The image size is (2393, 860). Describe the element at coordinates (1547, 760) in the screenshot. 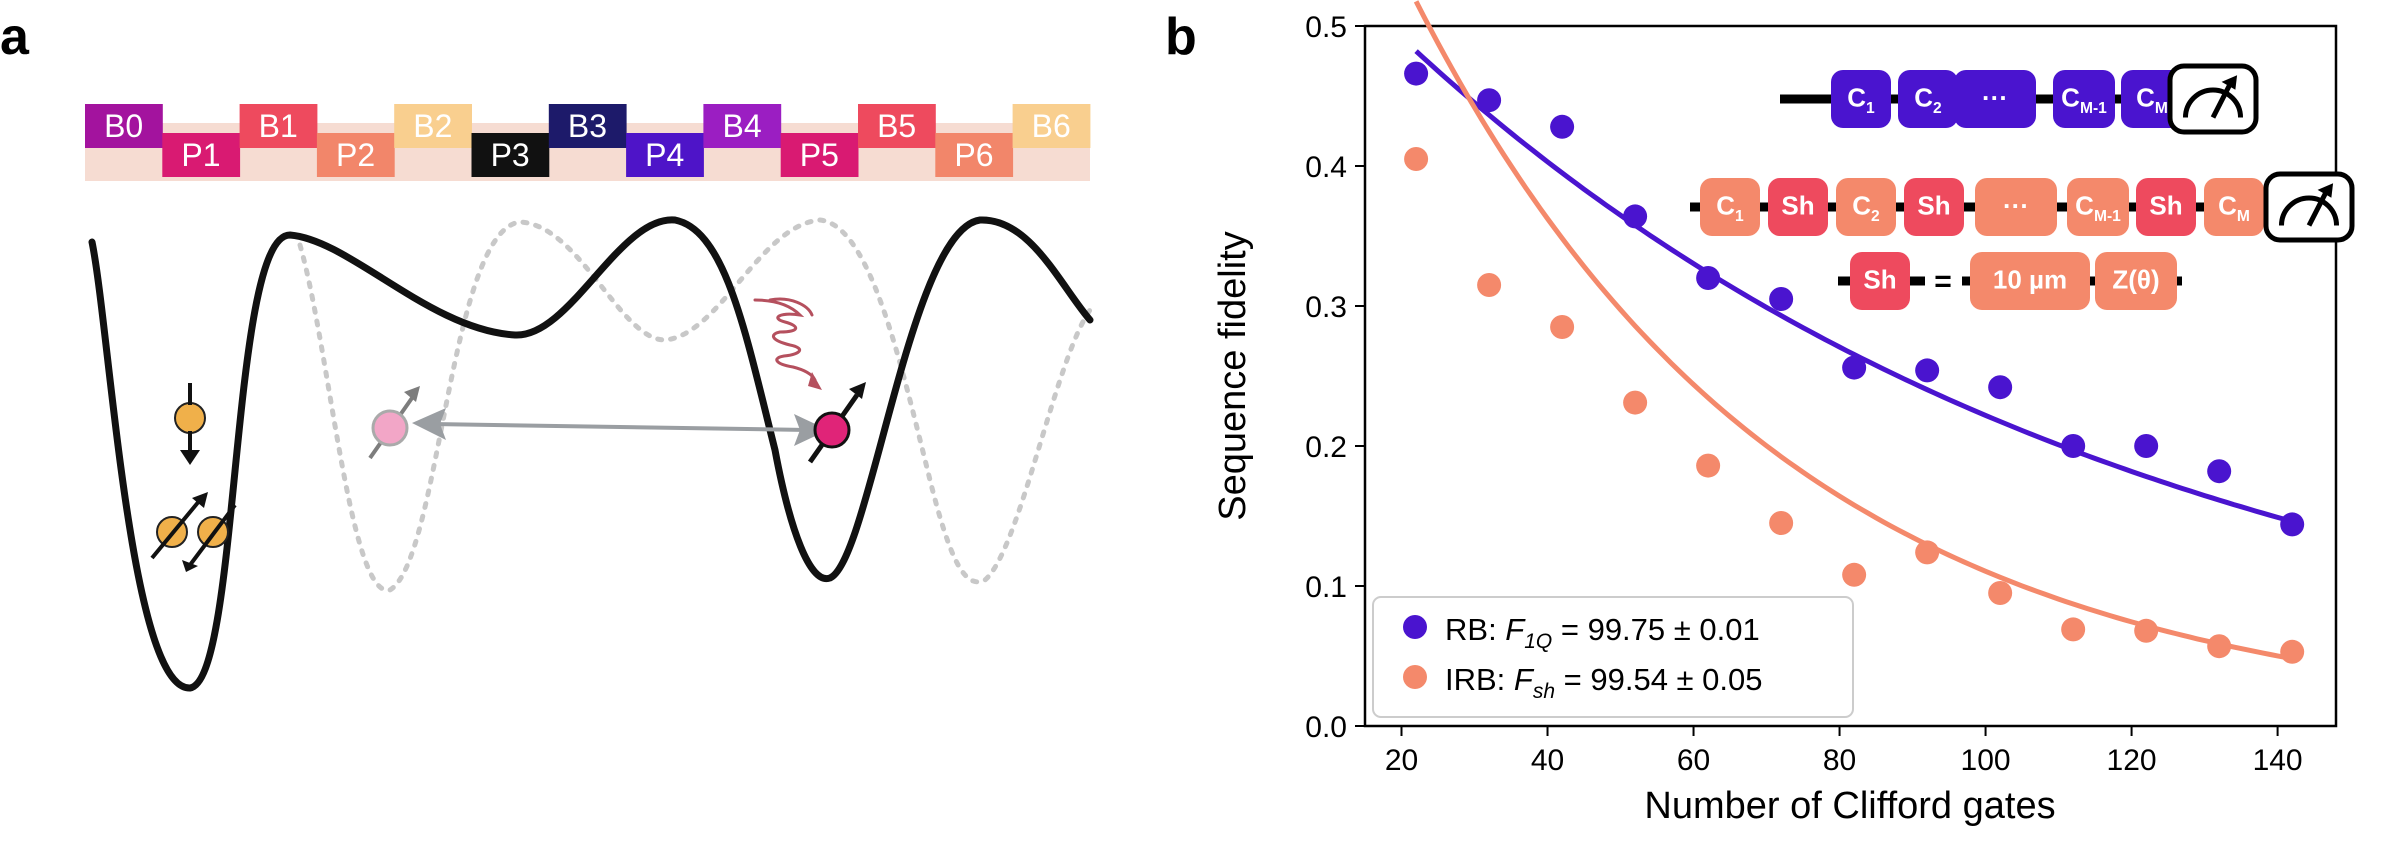

I see `x-tick-label: 40` at that location.